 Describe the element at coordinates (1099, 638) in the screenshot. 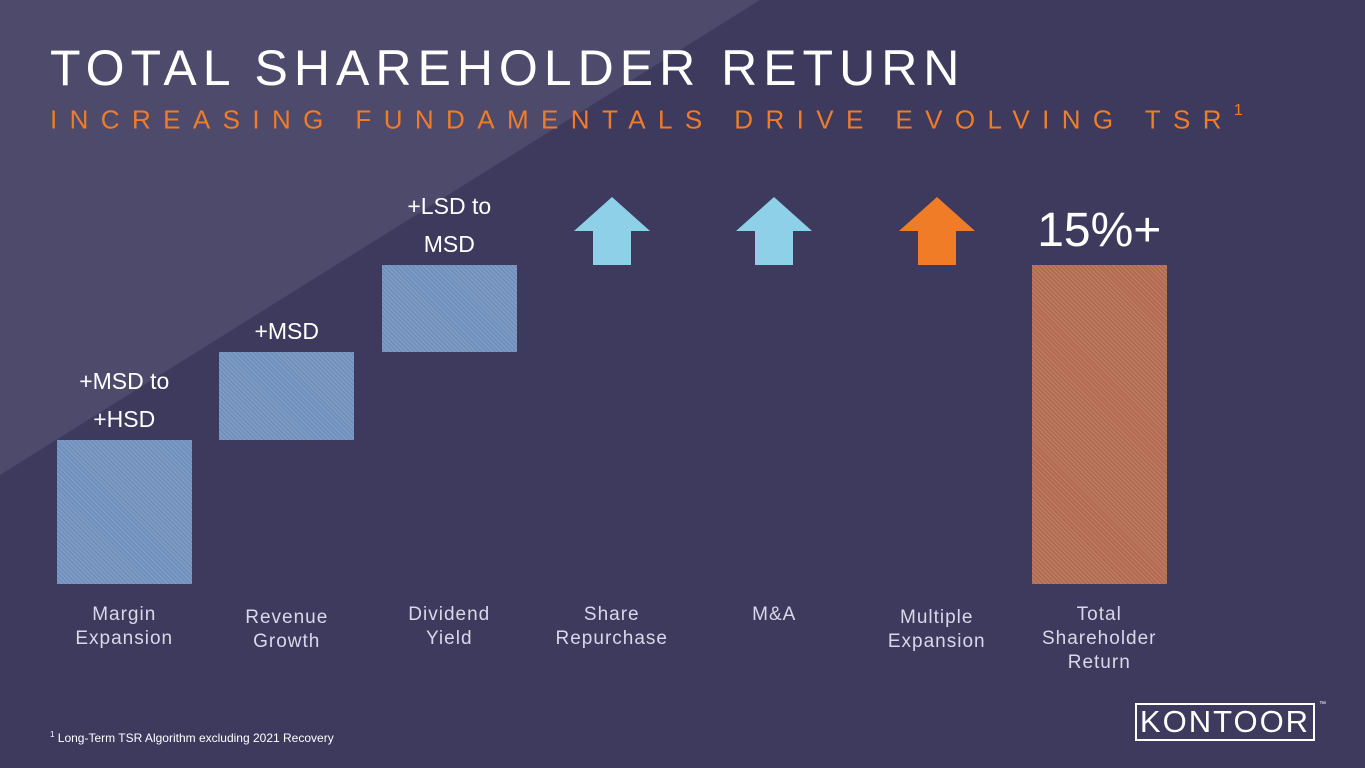

I see `category-label-total-shareholder-return: Total Shareholder Return` at that location.